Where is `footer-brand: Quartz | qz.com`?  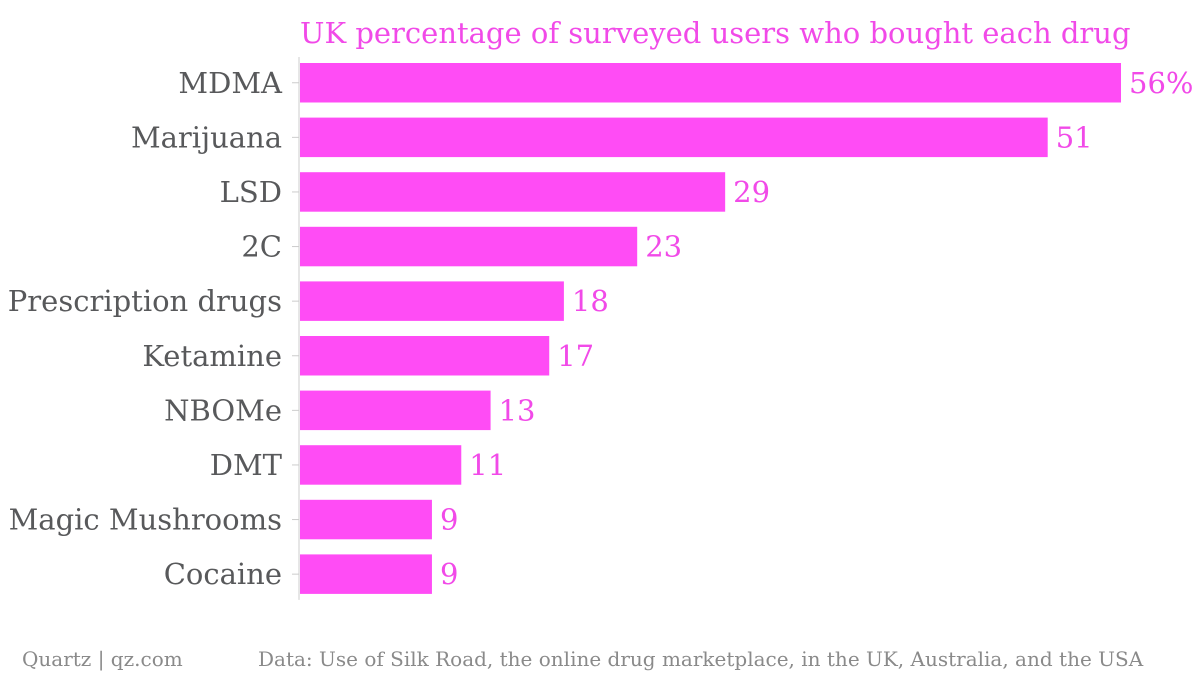
footer-brand: Quartz | qz.com is located at coordinates (102, 659).